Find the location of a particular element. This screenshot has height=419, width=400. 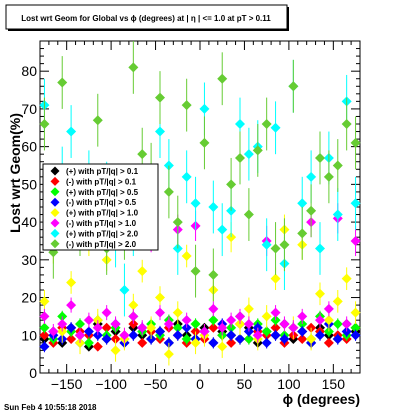

x-tick-label: −50 is located at coordinates (156, 384).